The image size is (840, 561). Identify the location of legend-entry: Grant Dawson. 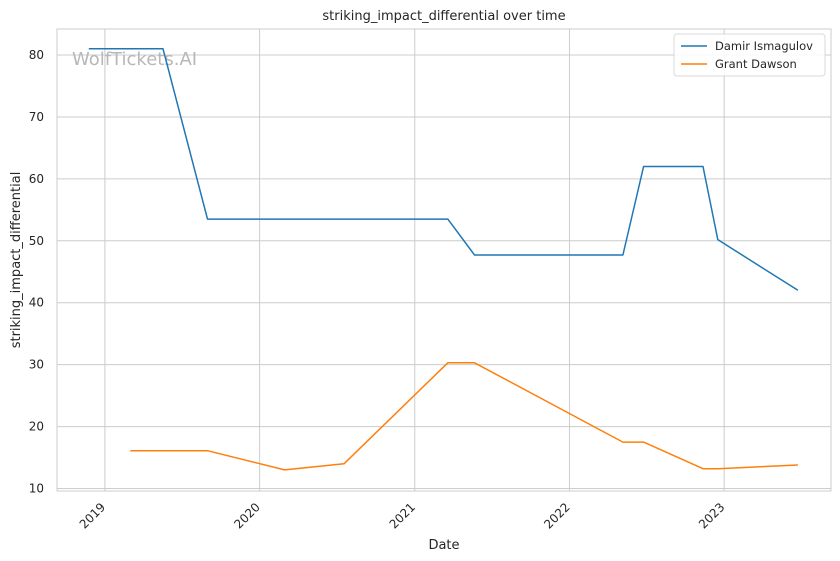
(756, 64).